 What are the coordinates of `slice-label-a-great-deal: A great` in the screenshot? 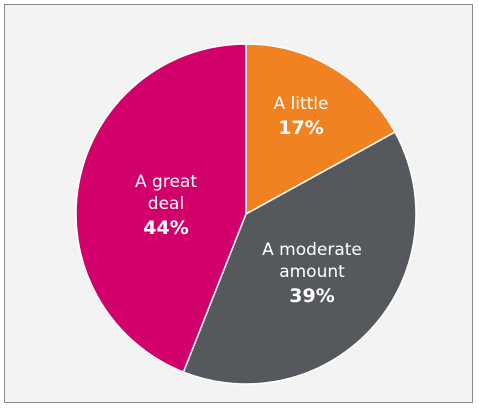 It's located at (166, 182).